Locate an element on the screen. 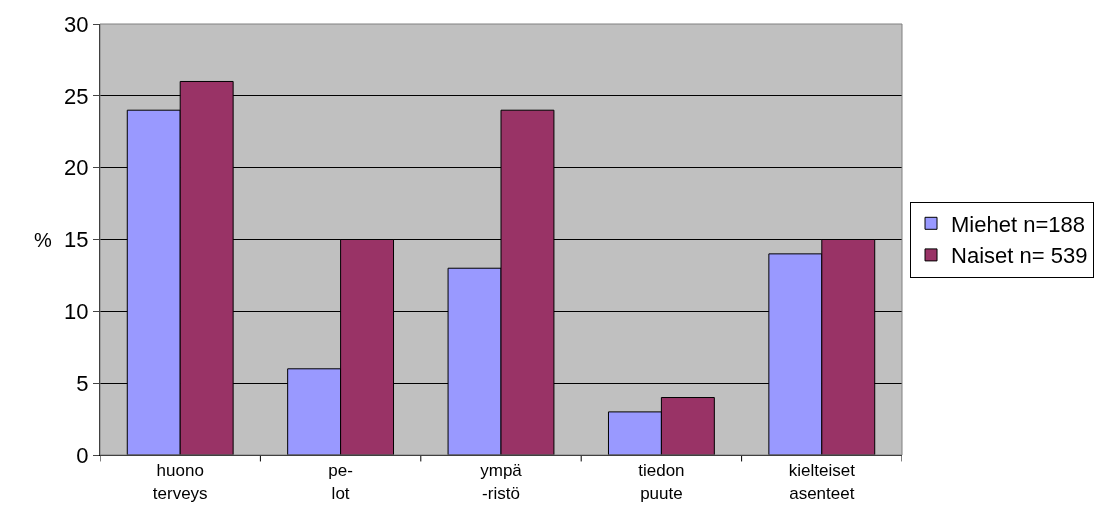  x-tick-label: pe- lot is located at coordinates (340, 482).